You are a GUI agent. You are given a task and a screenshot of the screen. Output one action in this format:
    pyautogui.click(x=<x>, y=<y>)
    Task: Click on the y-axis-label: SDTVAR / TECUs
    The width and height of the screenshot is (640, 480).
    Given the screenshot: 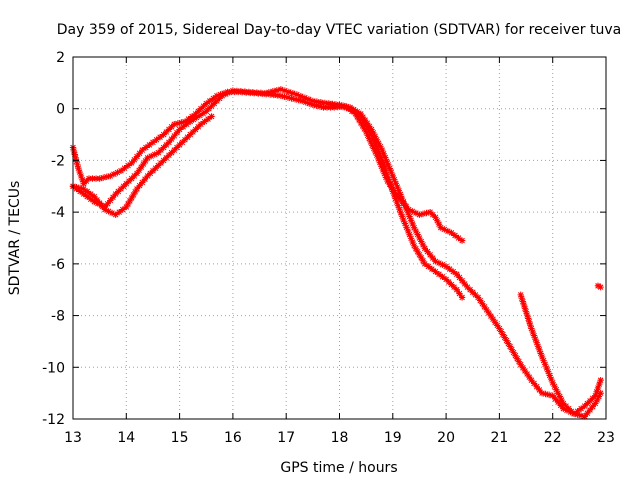 What is the action you would take?
    pyautogui.click(x=15, y=238)
    